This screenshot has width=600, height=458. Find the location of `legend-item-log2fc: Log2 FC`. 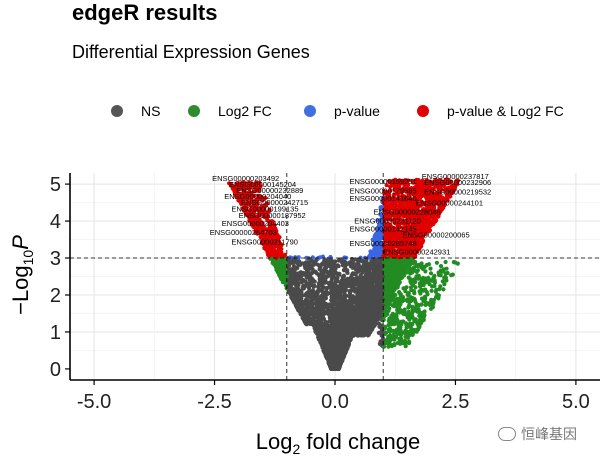

legend-item-log2fc: Log2 FC is located at coordinates (230, 111).